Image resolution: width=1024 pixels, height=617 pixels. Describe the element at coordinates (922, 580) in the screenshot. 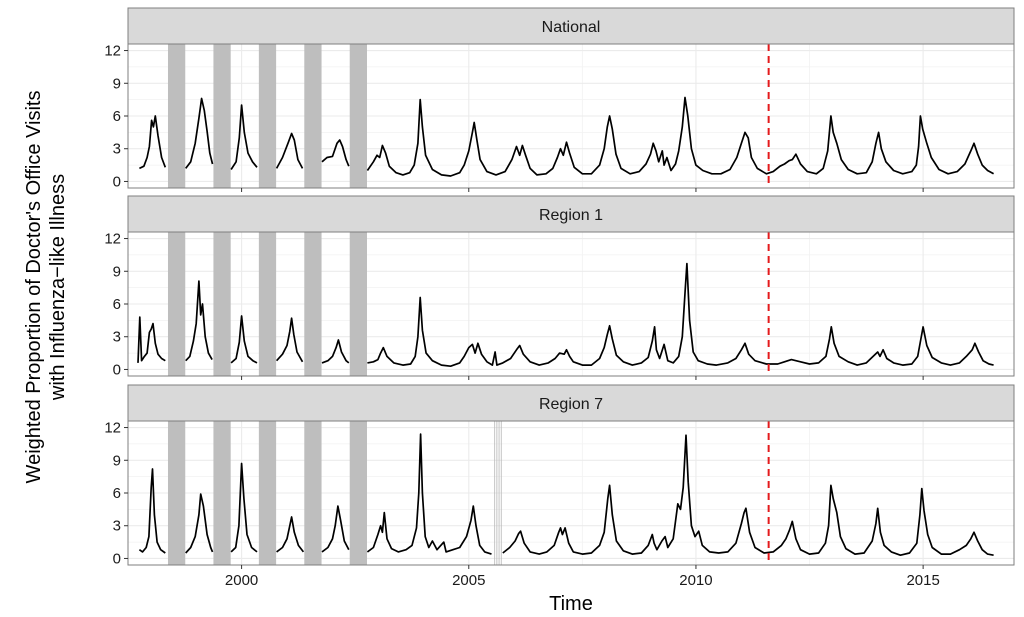

I see `x-tick-label: 2015` at that location.